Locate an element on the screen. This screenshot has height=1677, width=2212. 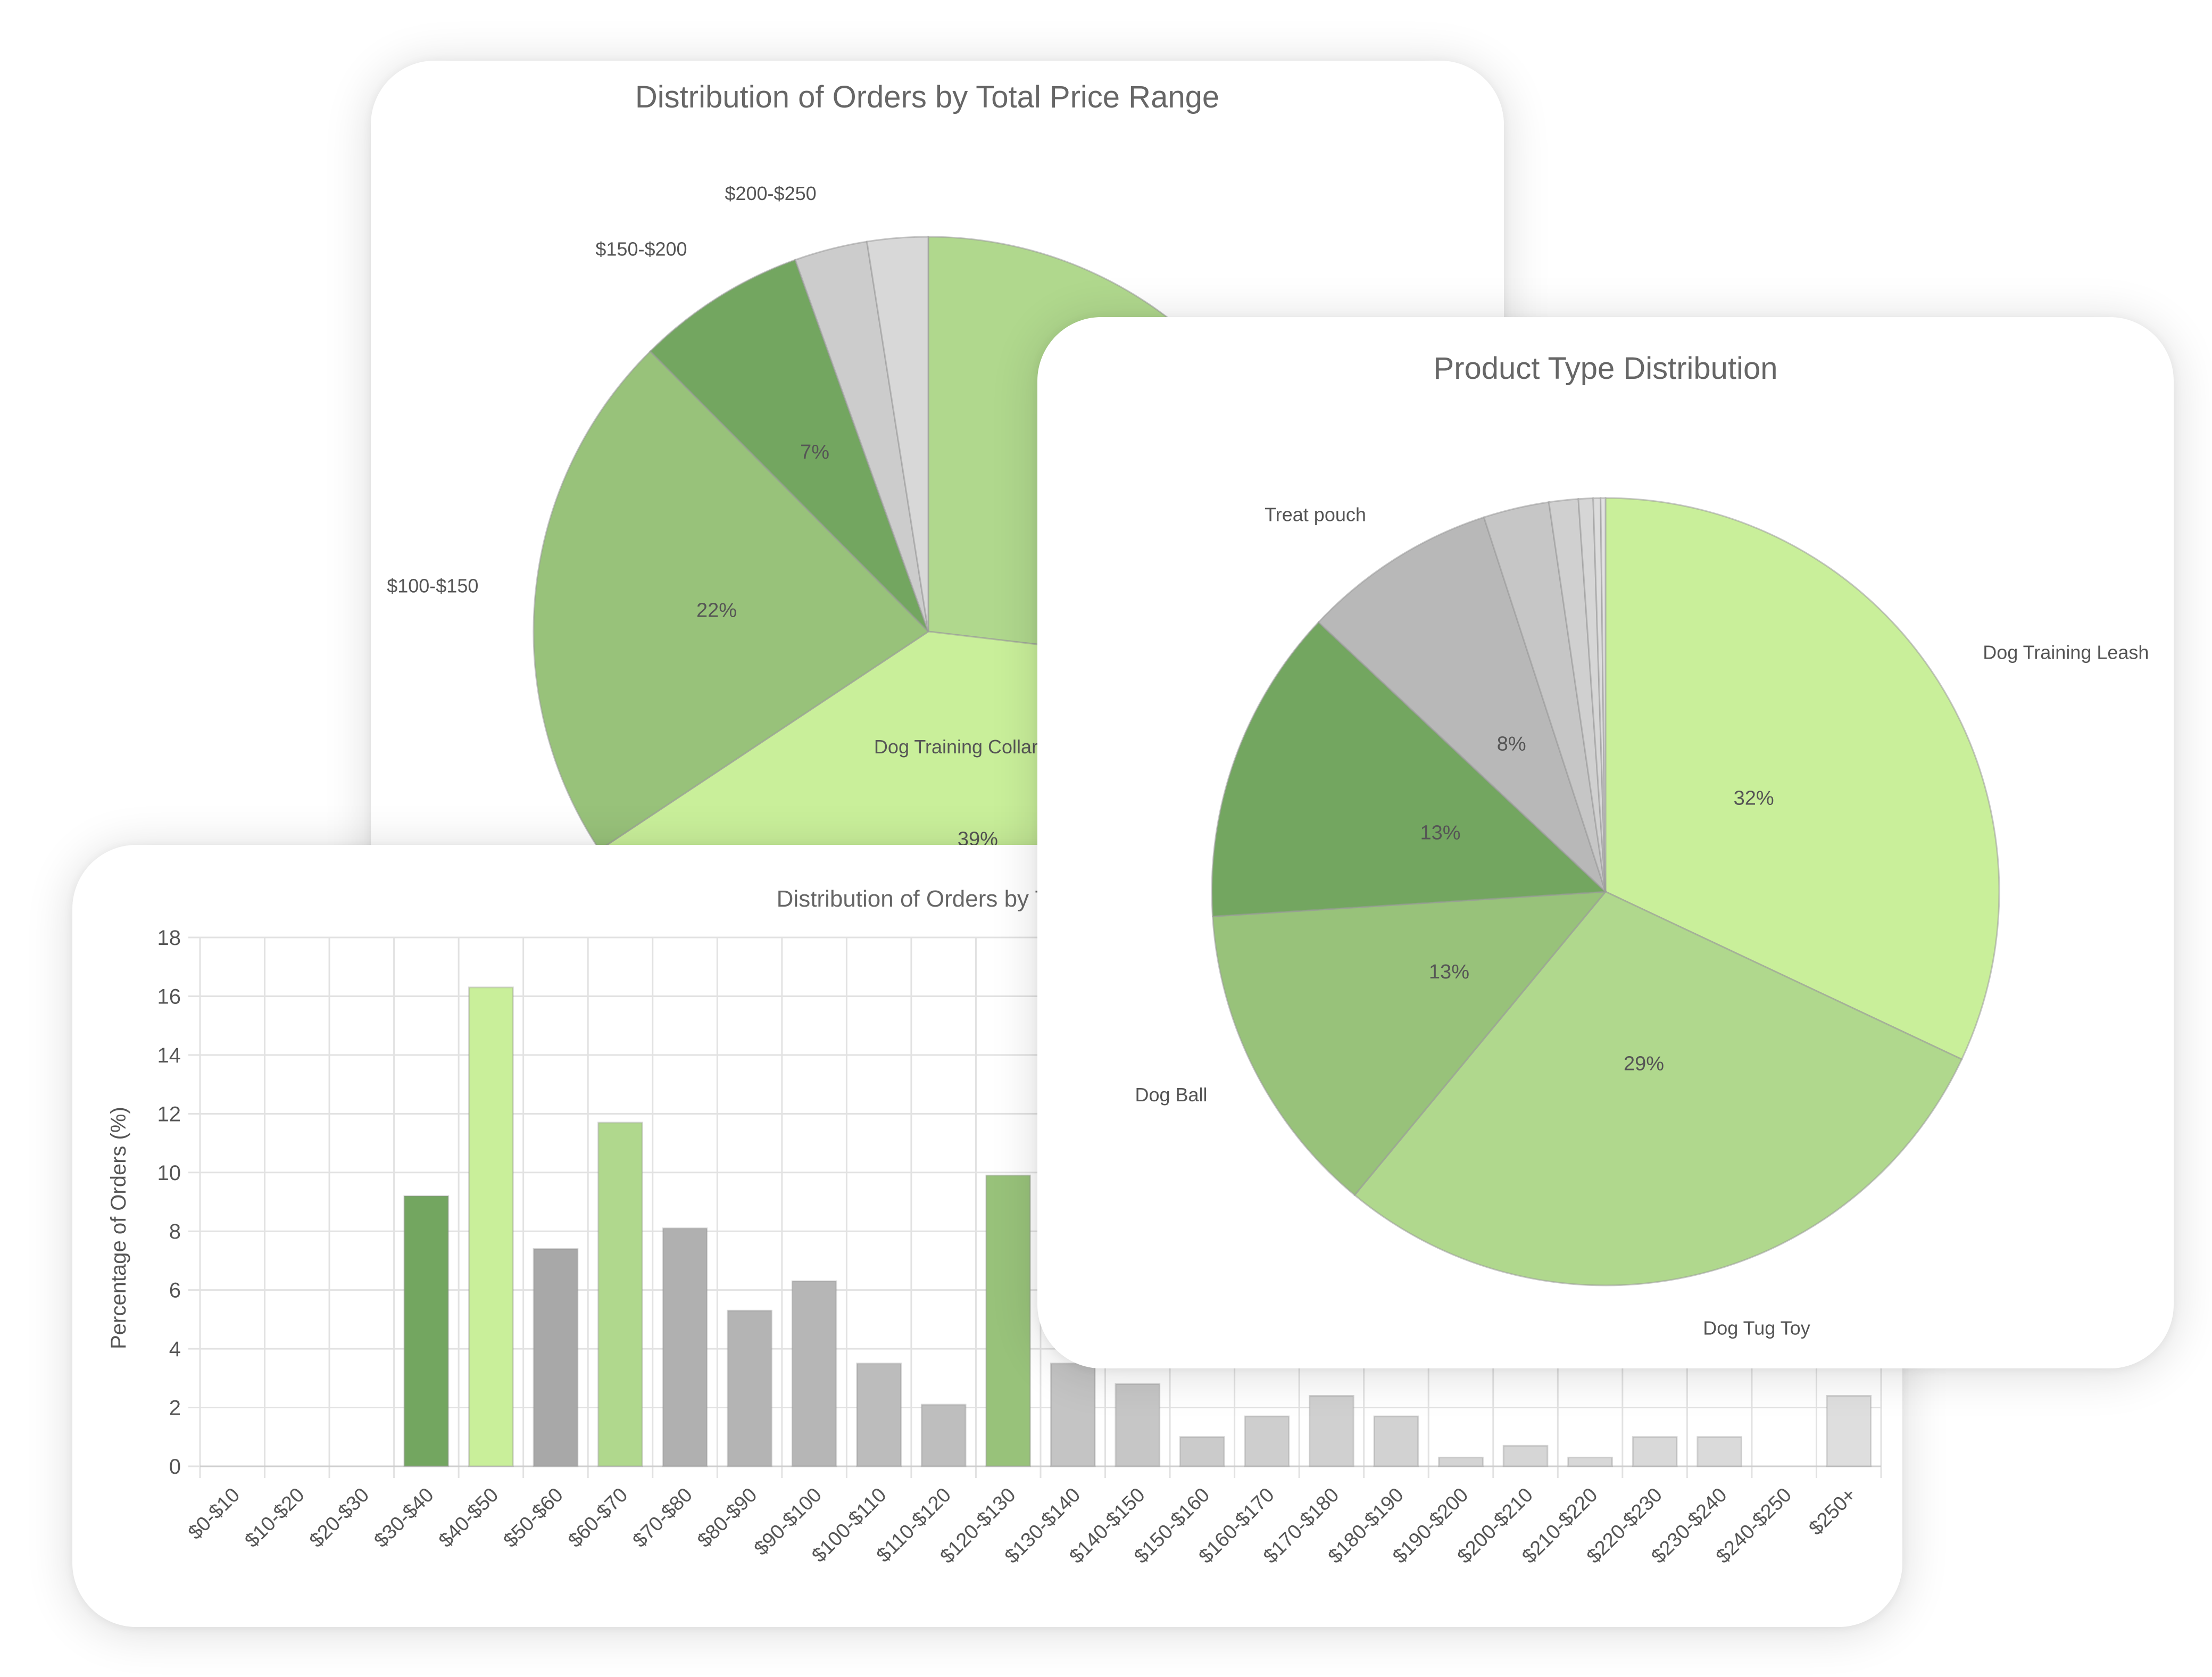
bar-x-tick-label: $40-$50 is located at coordinates (469, 1518).